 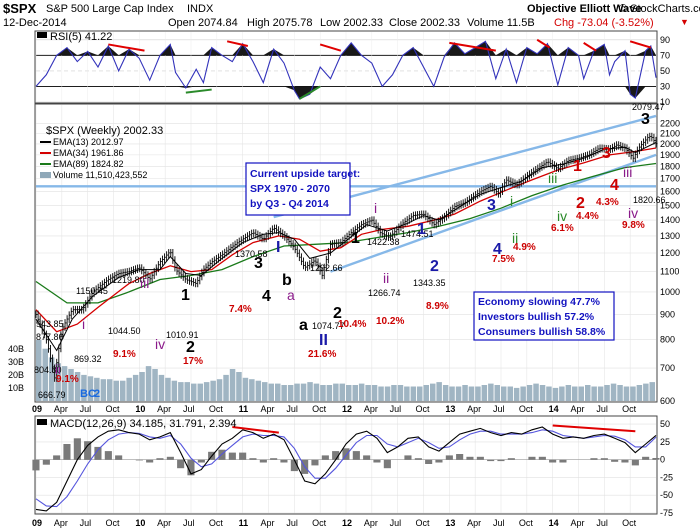 What do you see at coordinates (577, 166) in the screenshot?
I see `wave-label-25: 1` at bounding box center [577, 166].